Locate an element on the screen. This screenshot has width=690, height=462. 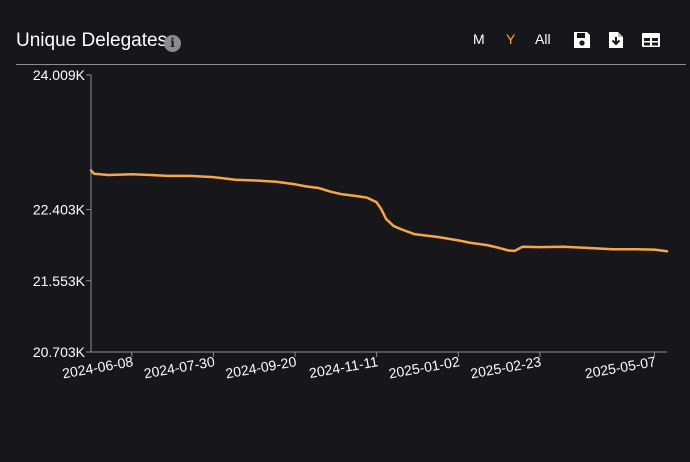
y-tick-label: 22.403K is located at coordinates (59, 210).